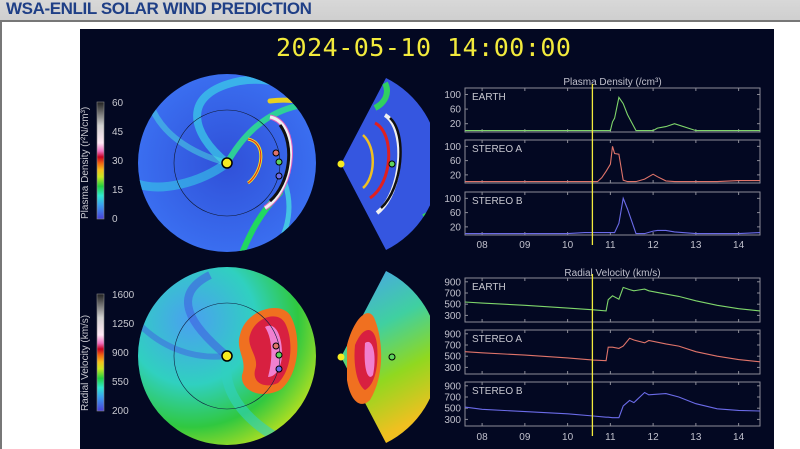  I want to click on stereo-a-marker, so click(276, 153).